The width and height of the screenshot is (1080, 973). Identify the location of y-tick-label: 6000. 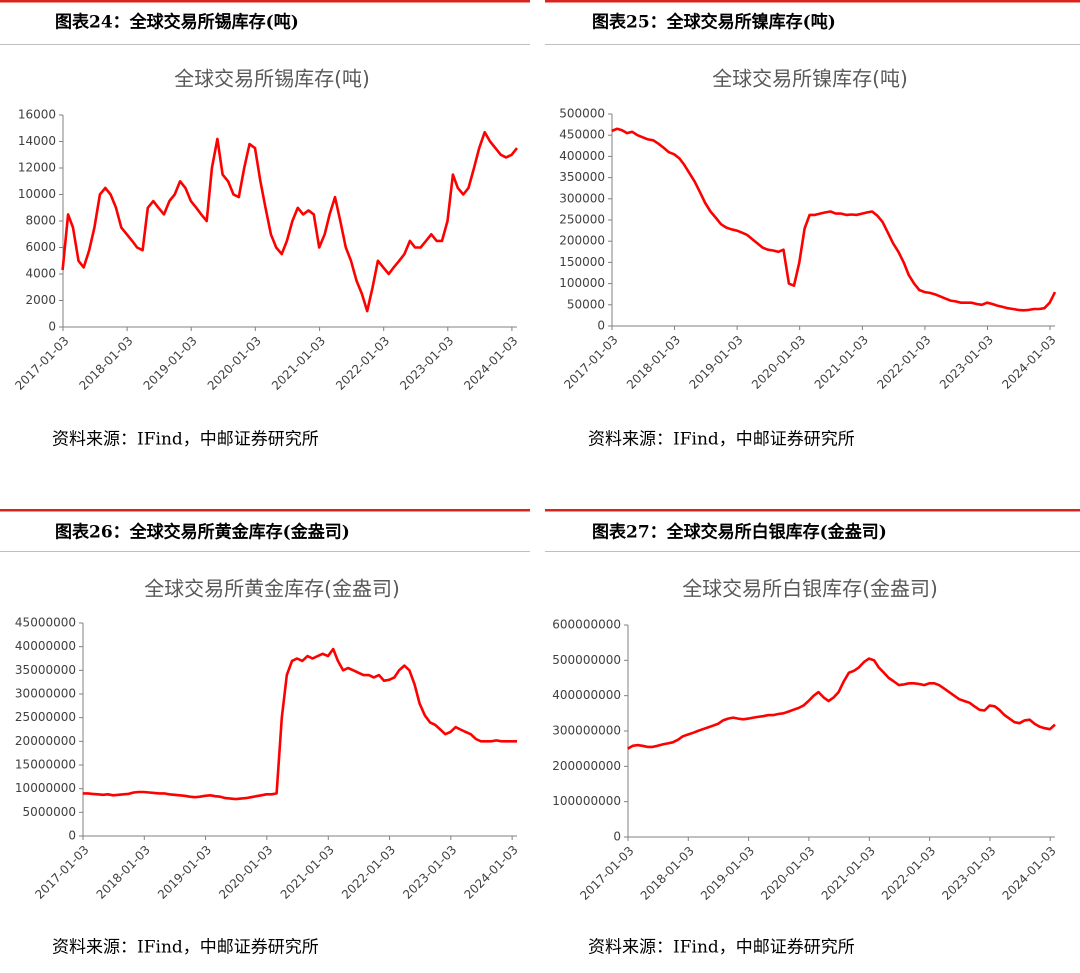
(40, 247).